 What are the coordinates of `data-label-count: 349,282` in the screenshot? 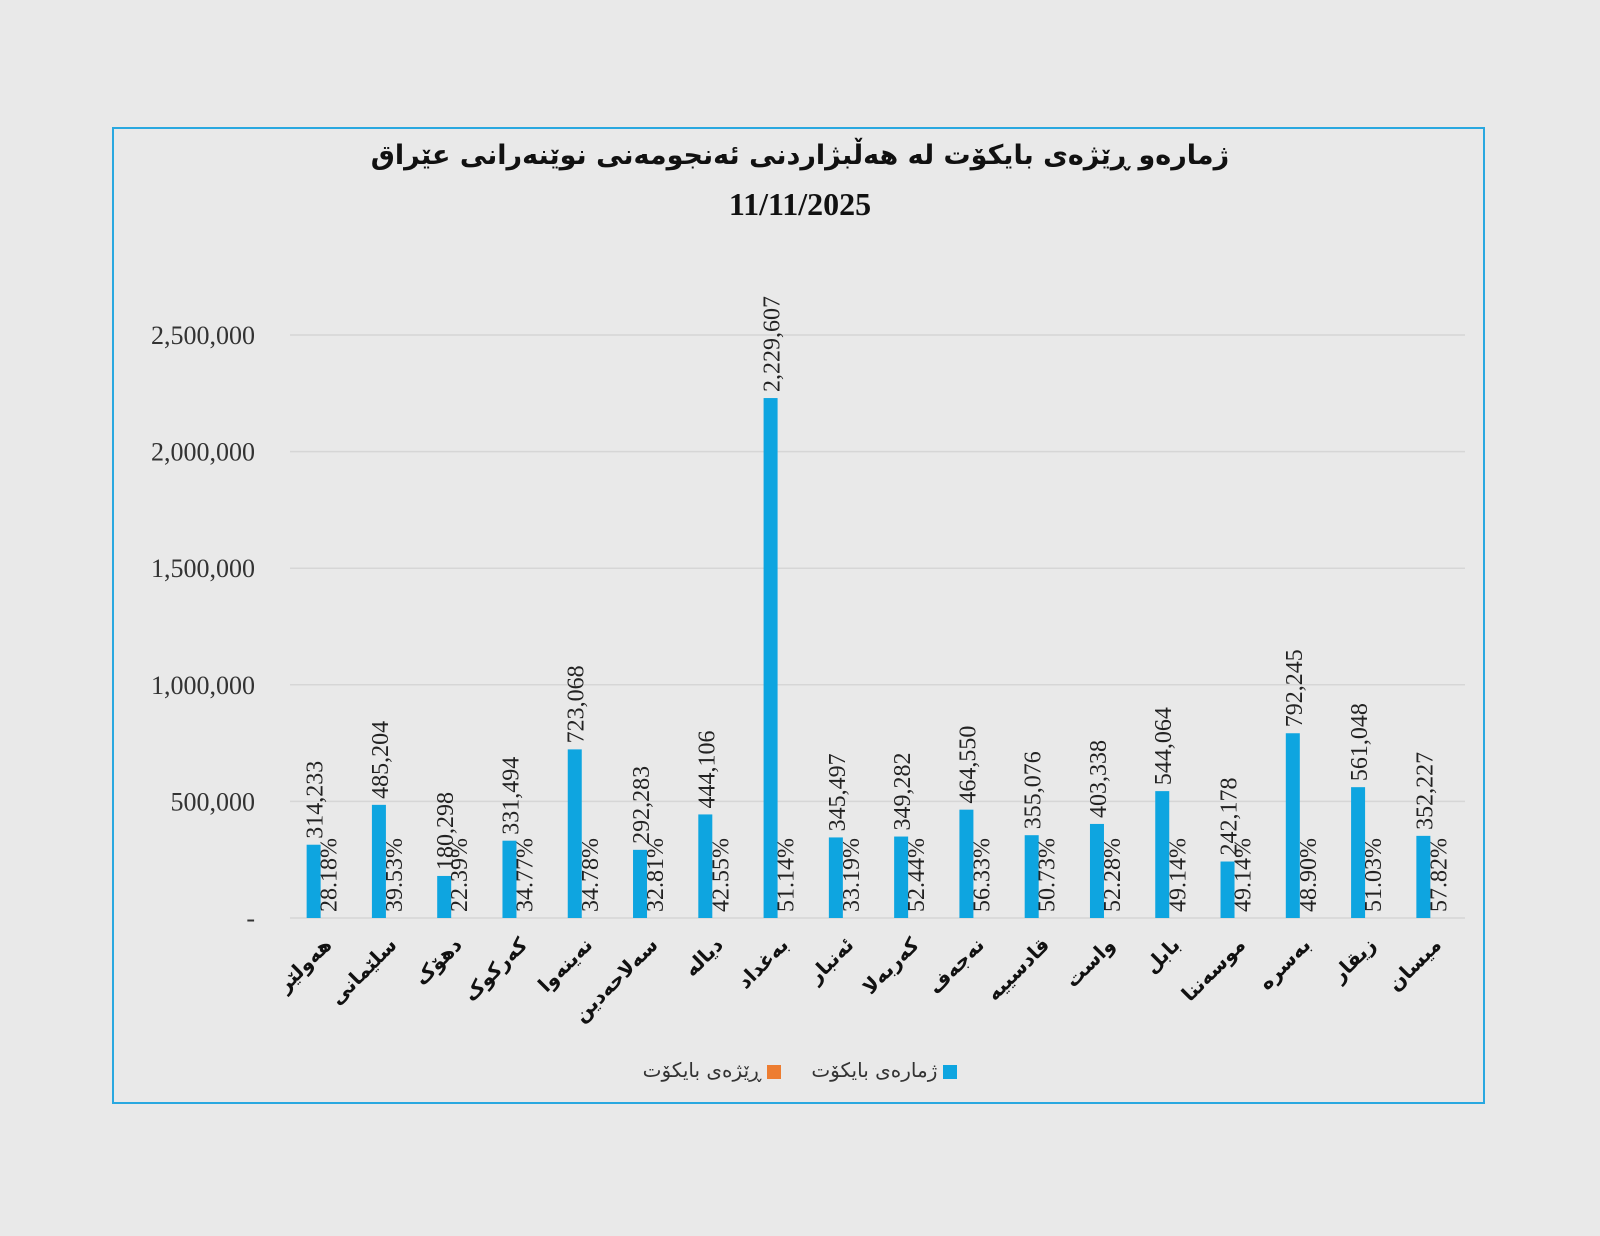 It's located at (903, 792).